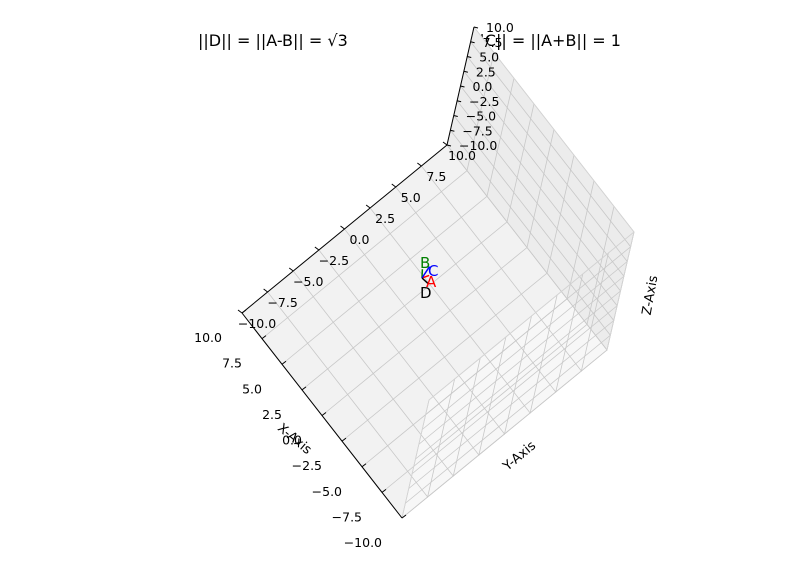 This screenshot has height=563, width=800. I want to click on z-tick-label: −7.5, so click(477, 130).